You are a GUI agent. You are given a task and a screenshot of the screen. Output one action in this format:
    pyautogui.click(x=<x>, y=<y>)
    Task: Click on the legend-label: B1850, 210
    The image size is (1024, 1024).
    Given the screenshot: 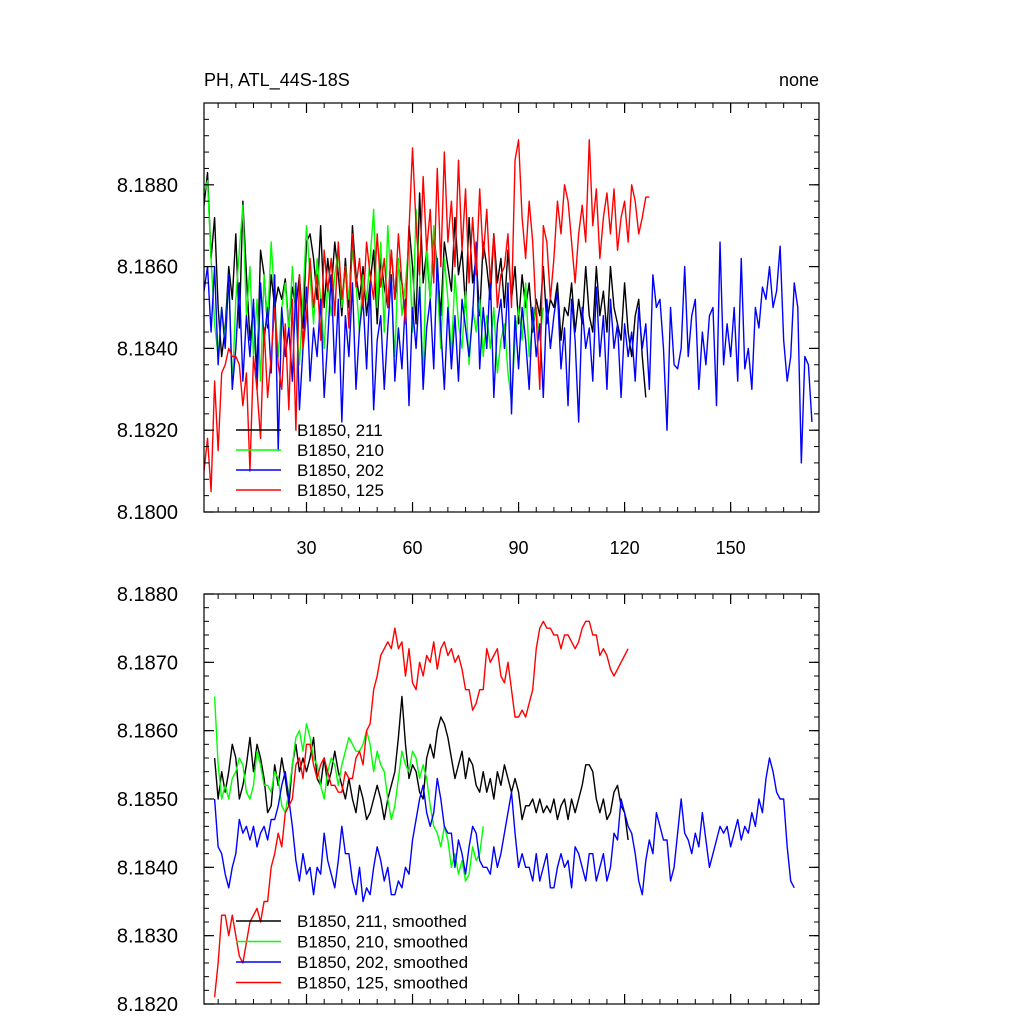 What is the action you would take?
    pyautogui.click(x=340, y=450)
    